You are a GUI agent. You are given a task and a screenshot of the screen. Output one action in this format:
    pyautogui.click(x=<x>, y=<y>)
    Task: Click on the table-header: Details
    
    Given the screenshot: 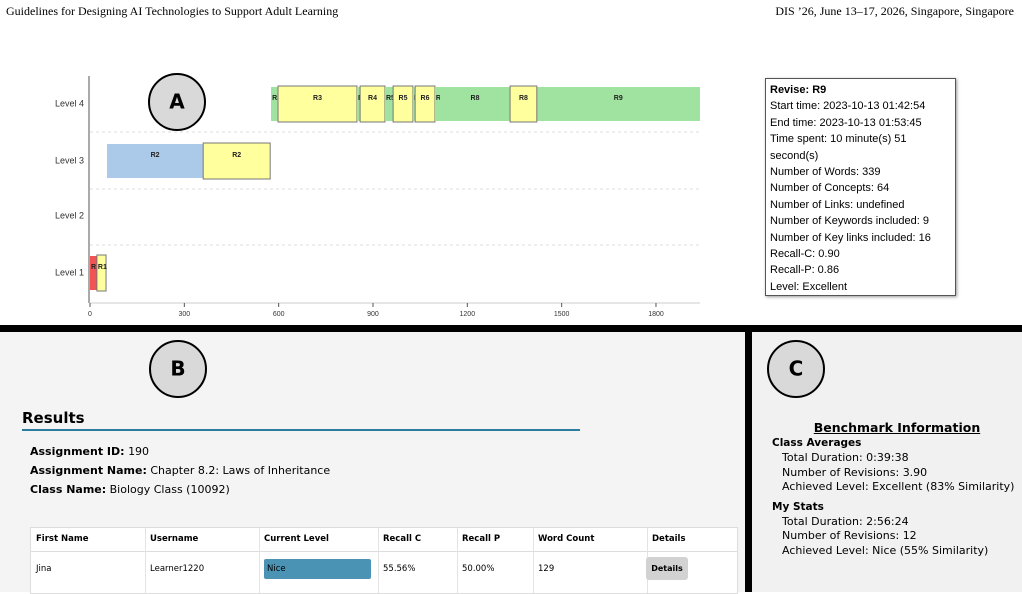 What is the action you would take?
    pyautogui.click(x=669, y=539)
    